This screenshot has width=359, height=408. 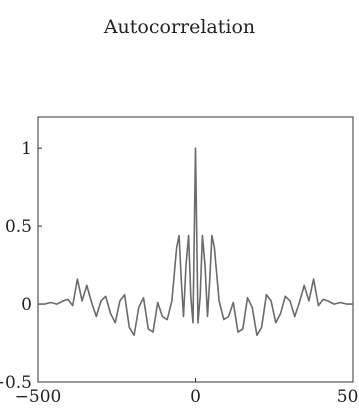 What do you see at coordinates (38, 397) in the screenshot?
I see `x-tick-label: −500` at bounding box center [38, 397].